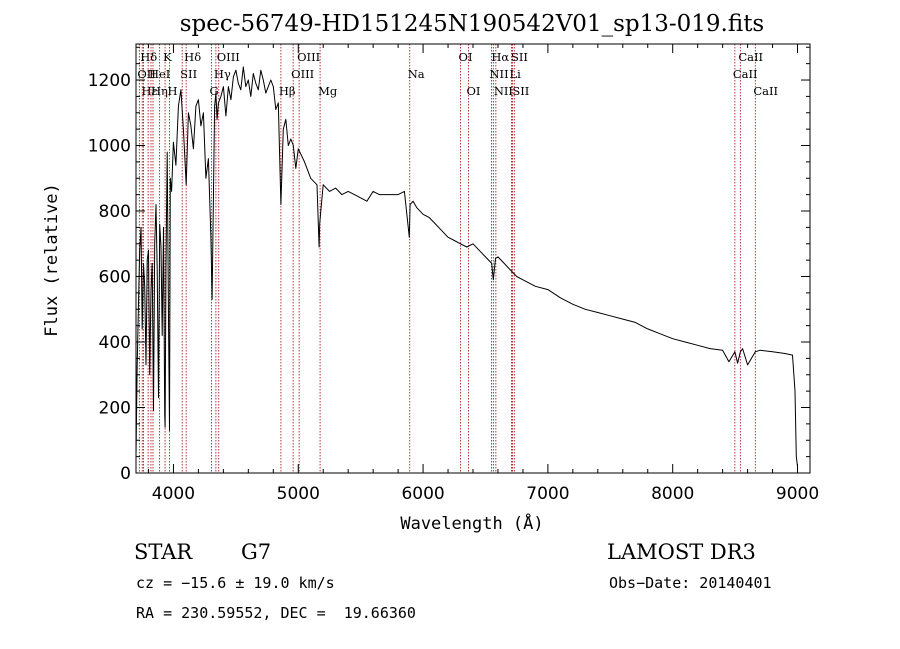 This screenshot has height=649, width=900. Describe the element at coordinates (159, 74) in the screenshot. I see `line-label: HeI` at that location.